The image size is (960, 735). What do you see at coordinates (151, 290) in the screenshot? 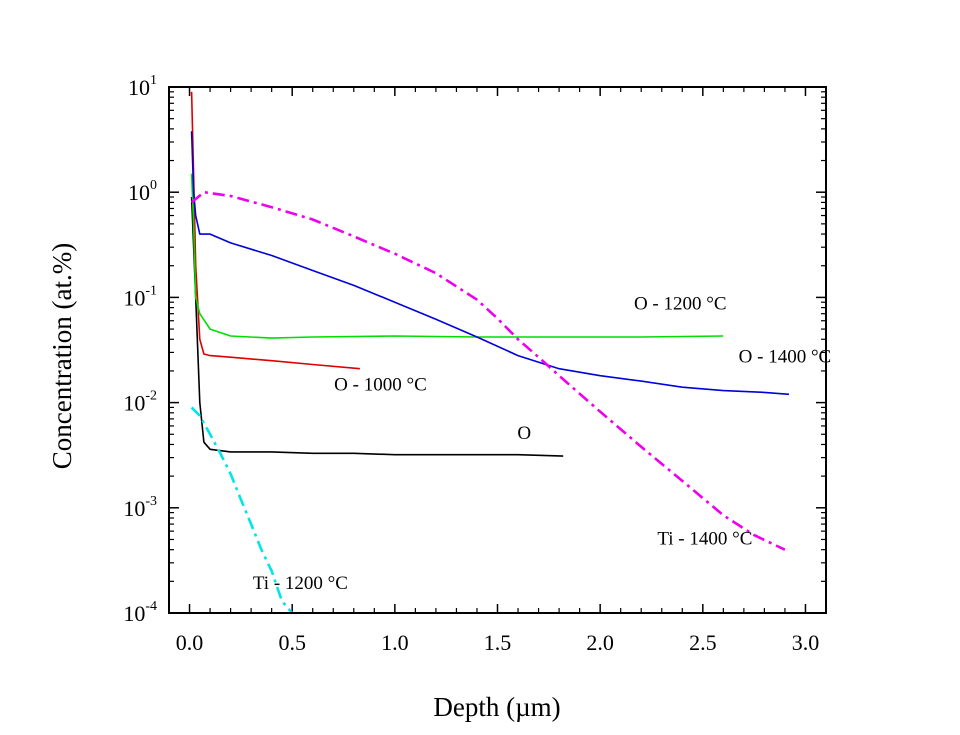
I see `y-tick-exponent: -1` at bounding box center [151, 290].